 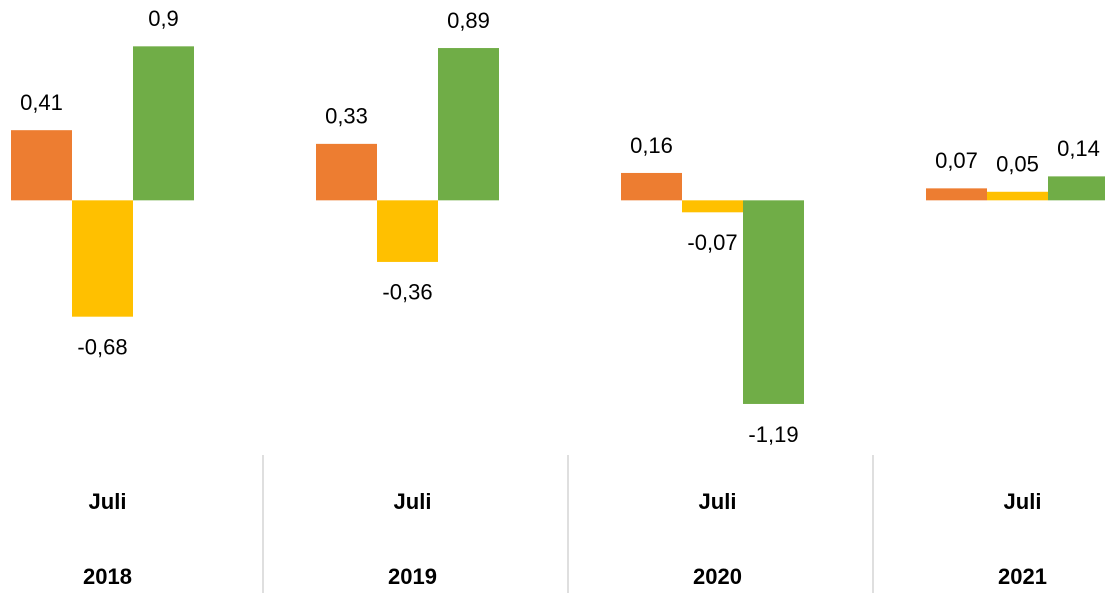 I want to click on x-tick-label: 2020, so click(x=717, y=576).